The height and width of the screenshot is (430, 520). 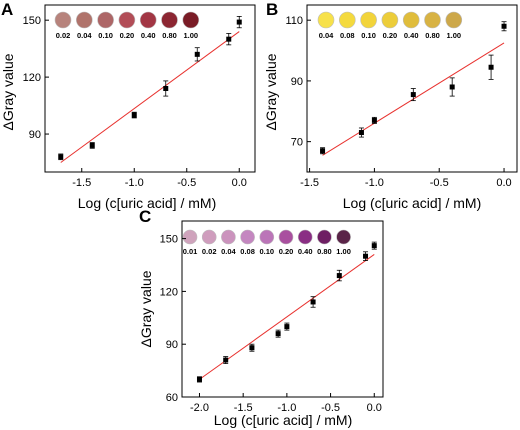 What do you see at coordinates (190, 251) in the screenshot?
I see `swatch-label: 0.01` at bounding box center [190, 251].